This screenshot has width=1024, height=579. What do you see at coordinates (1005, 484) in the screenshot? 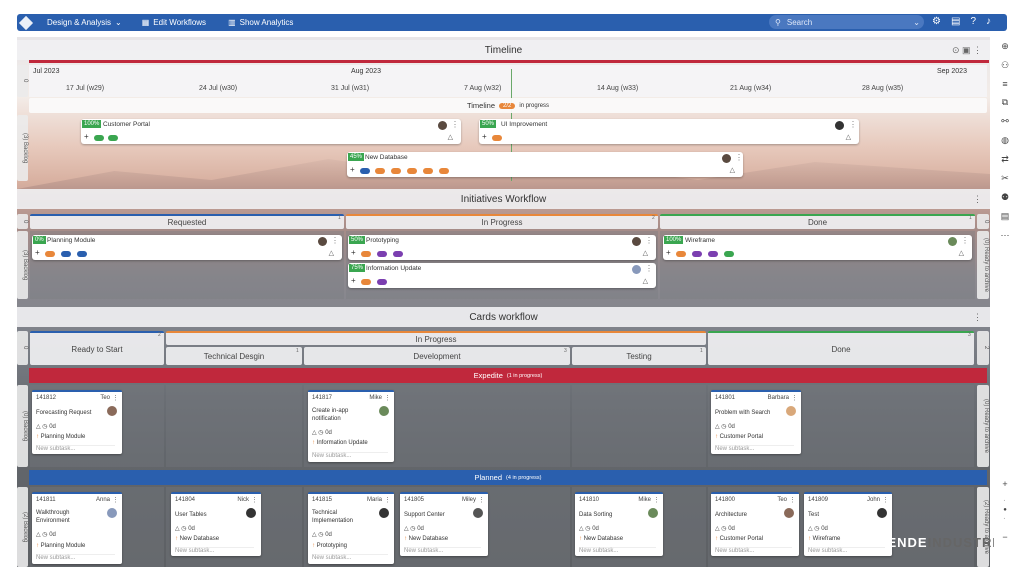
I see `zoom-in-icon: +` at bounding box center [1005, 484].